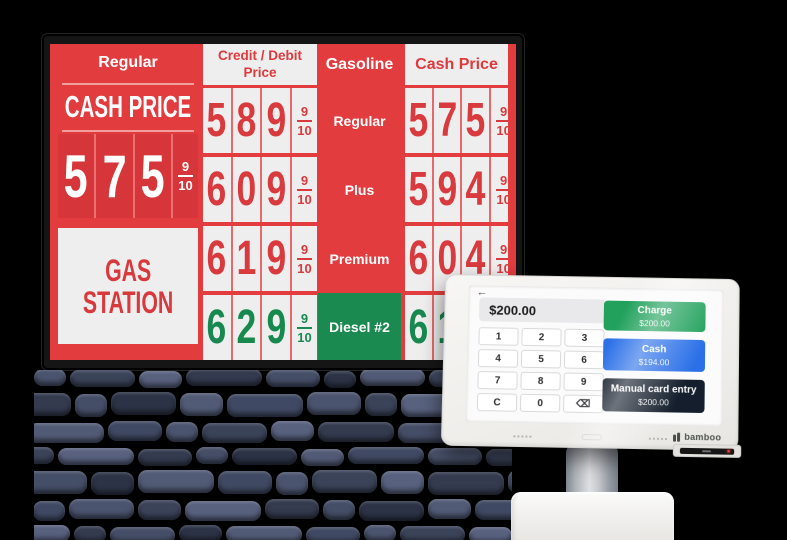  Describe the element at coordinates (260, 327) in the screenshot. I see `credit-price-diesel: 6 2 9 9 10` at that location.